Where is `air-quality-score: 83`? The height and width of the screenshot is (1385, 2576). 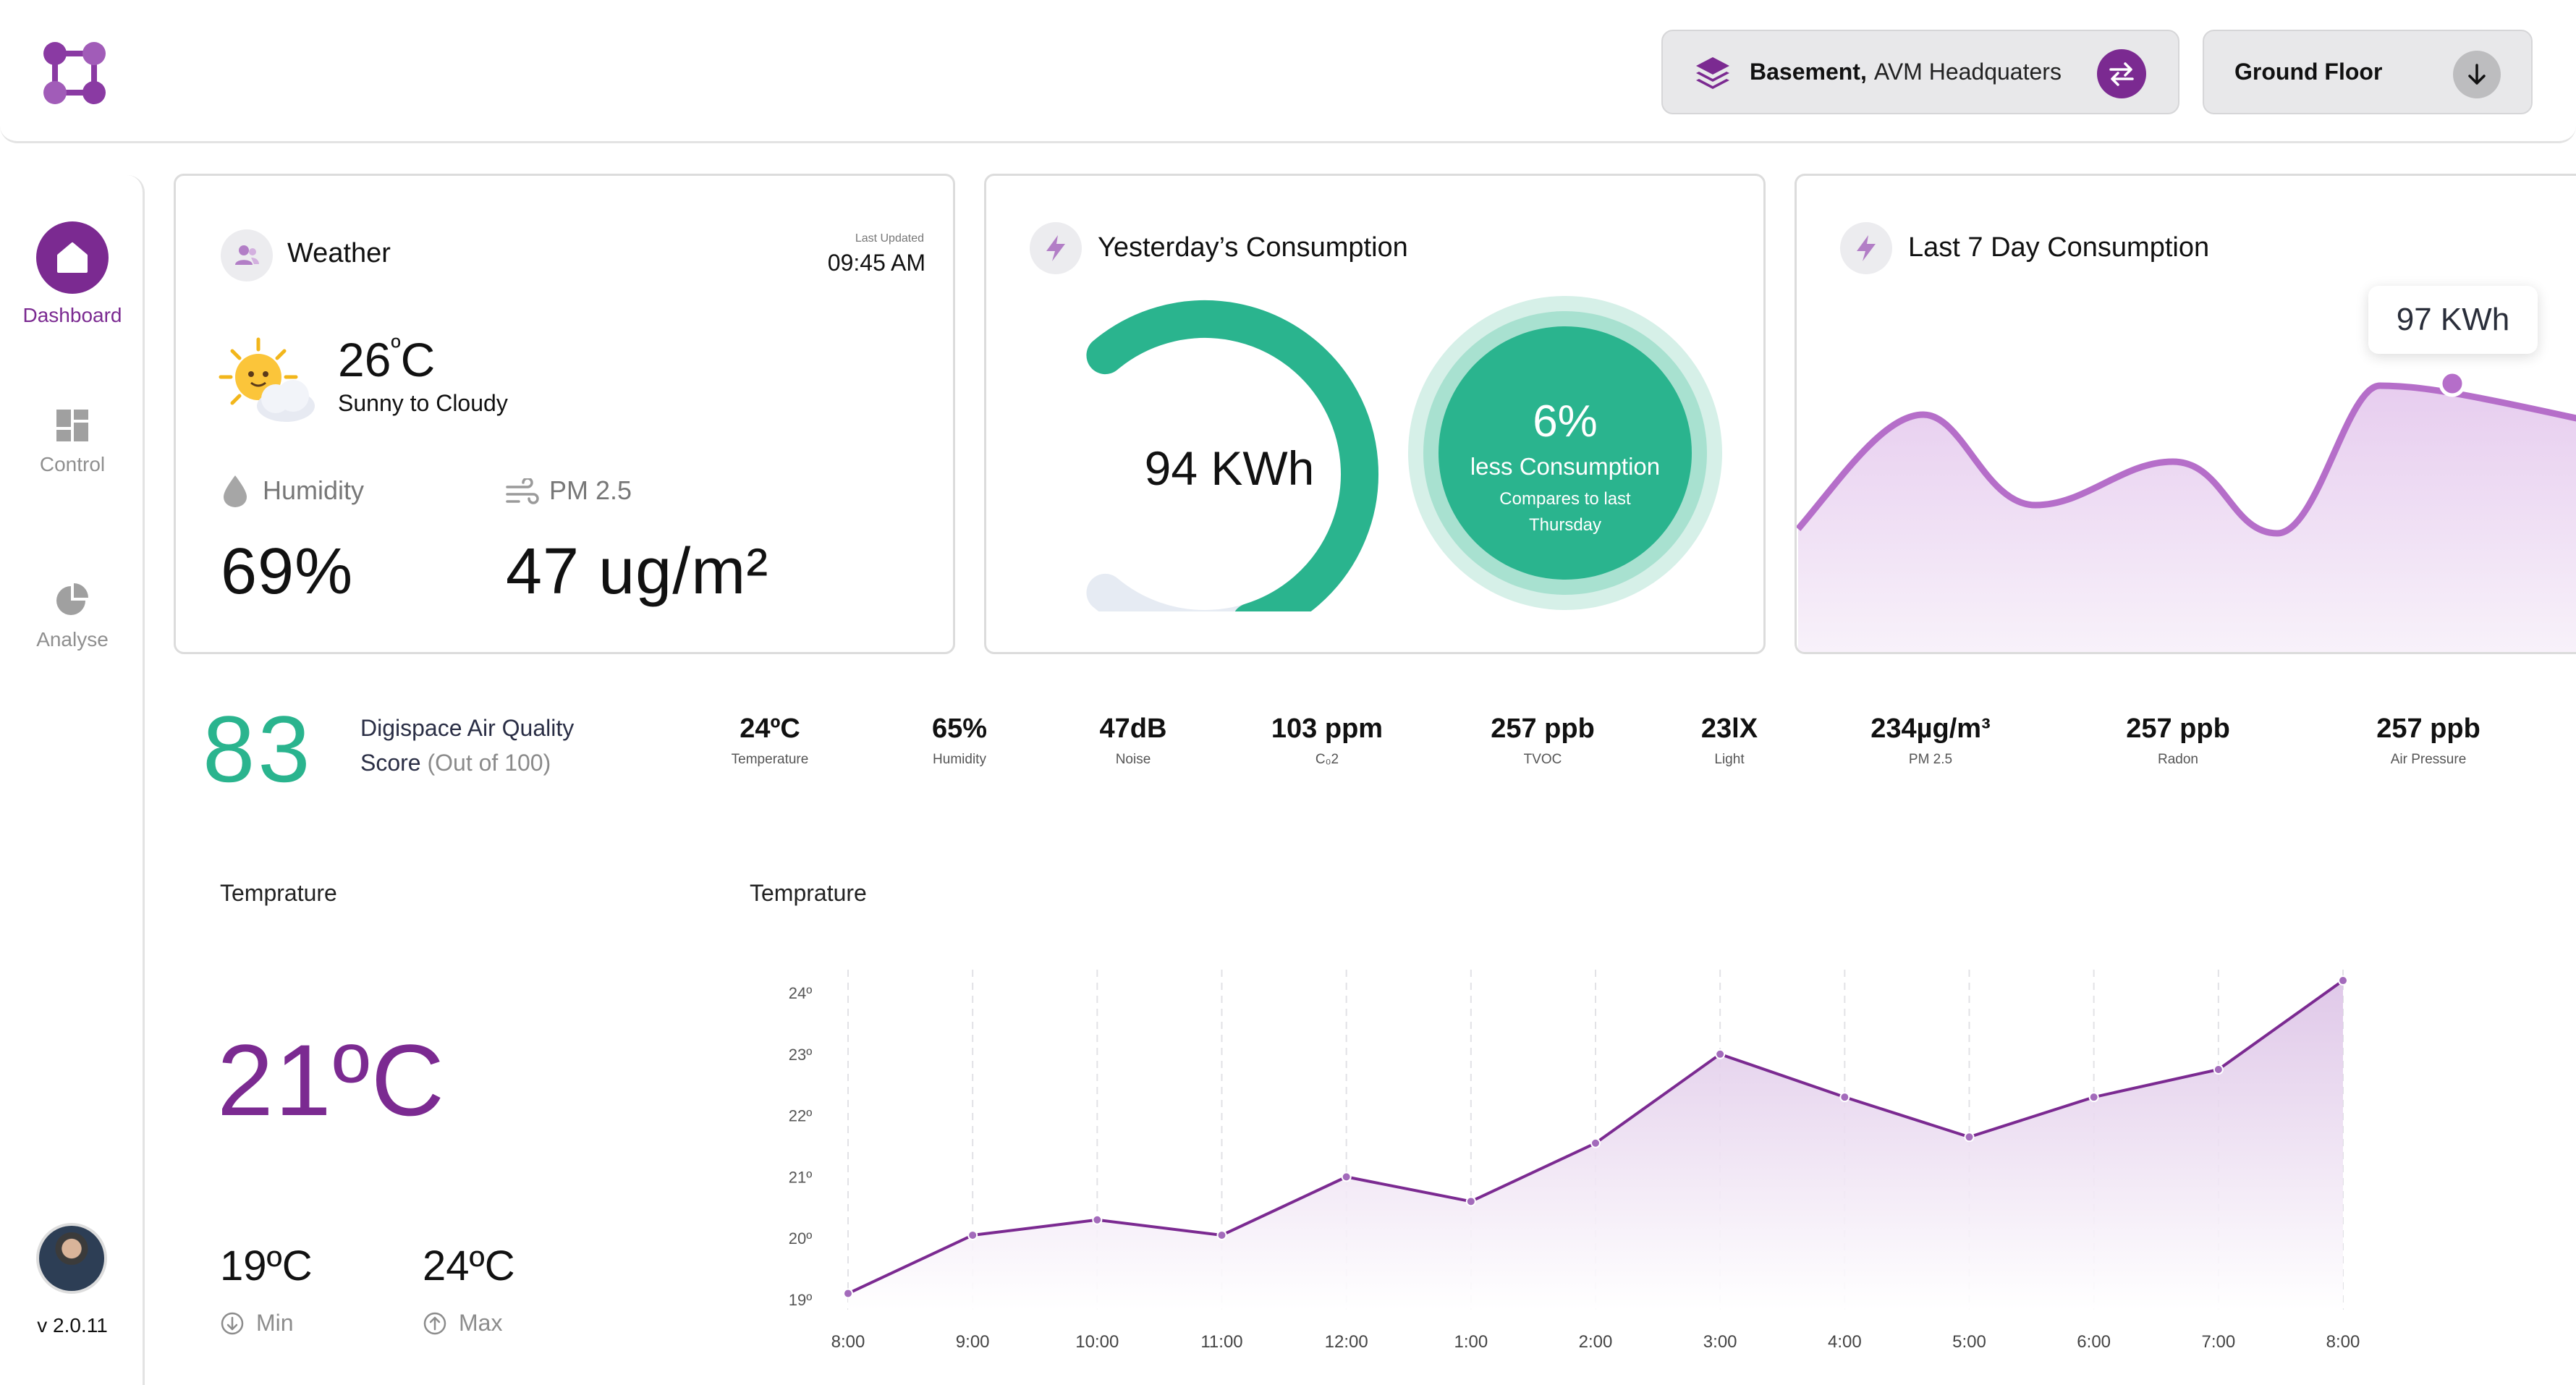
air-quality-score: 83 is located at coordinates (258, 749).